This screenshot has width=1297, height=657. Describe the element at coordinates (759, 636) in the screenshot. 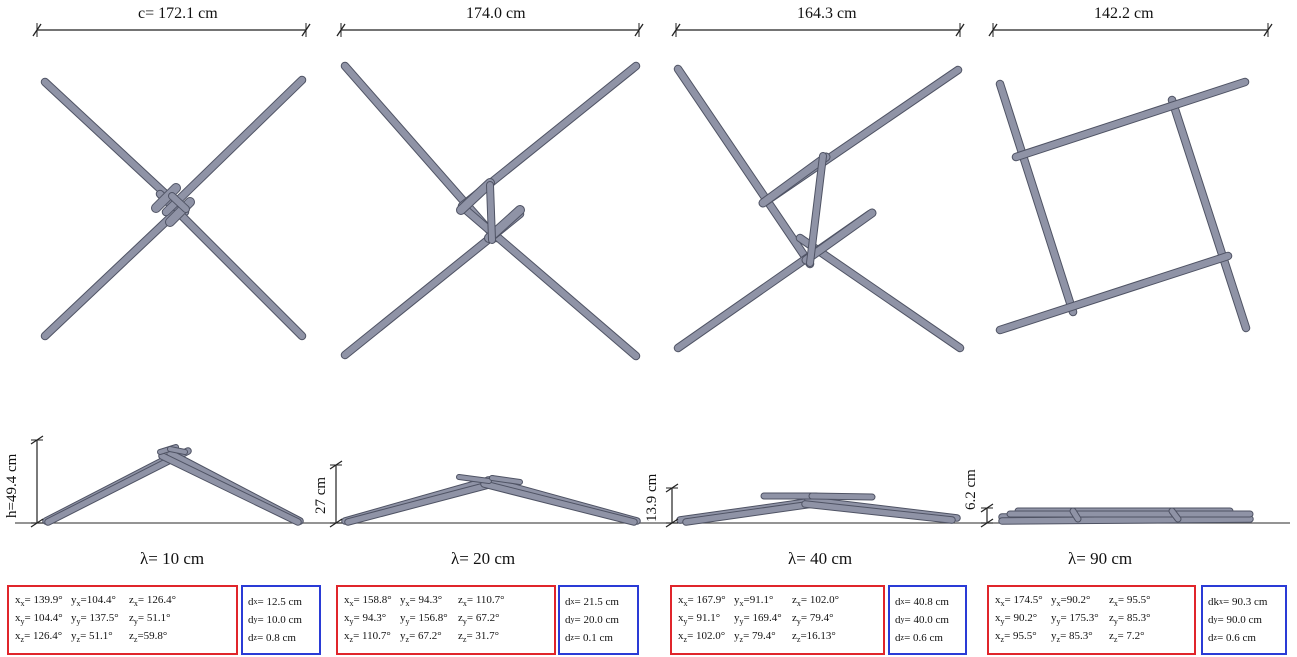

I see `value: = 79.4°` at that location.